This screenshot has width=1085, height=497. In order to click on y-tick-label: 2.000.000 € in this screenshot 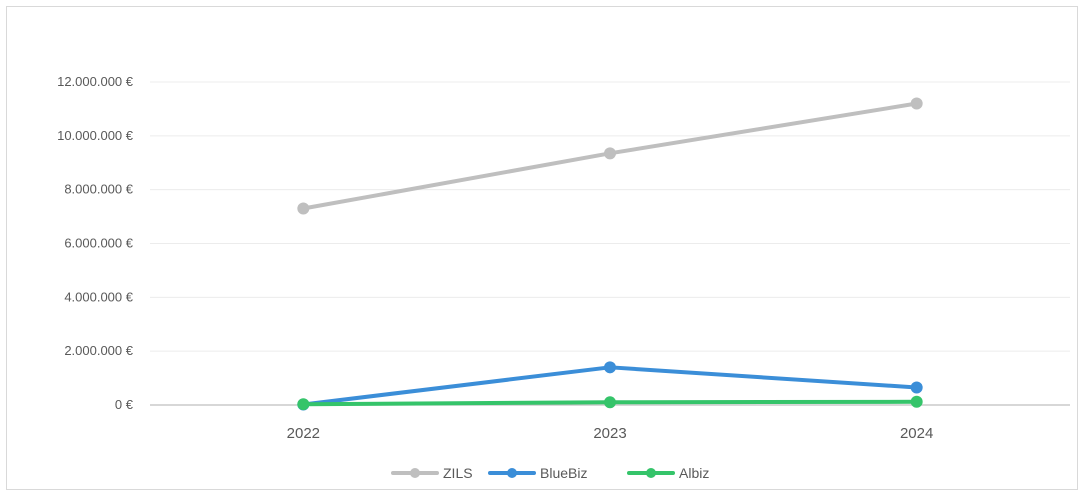, I will do `click(98, 350)`.